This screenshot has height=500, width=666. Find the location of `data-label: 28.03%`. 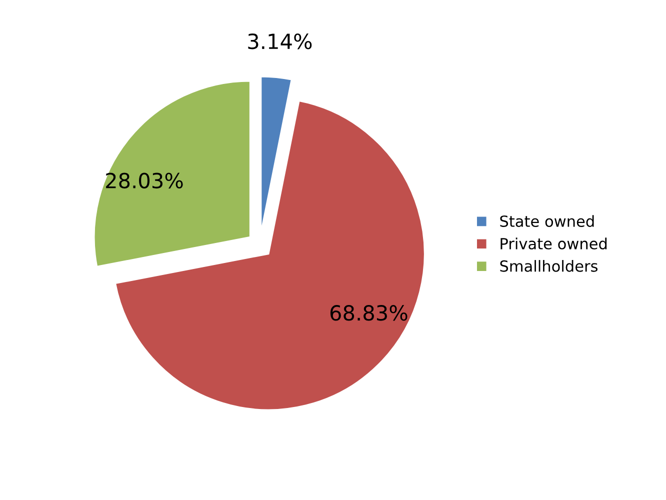

data-label: 28.03% is located at coordinates (144, 180).